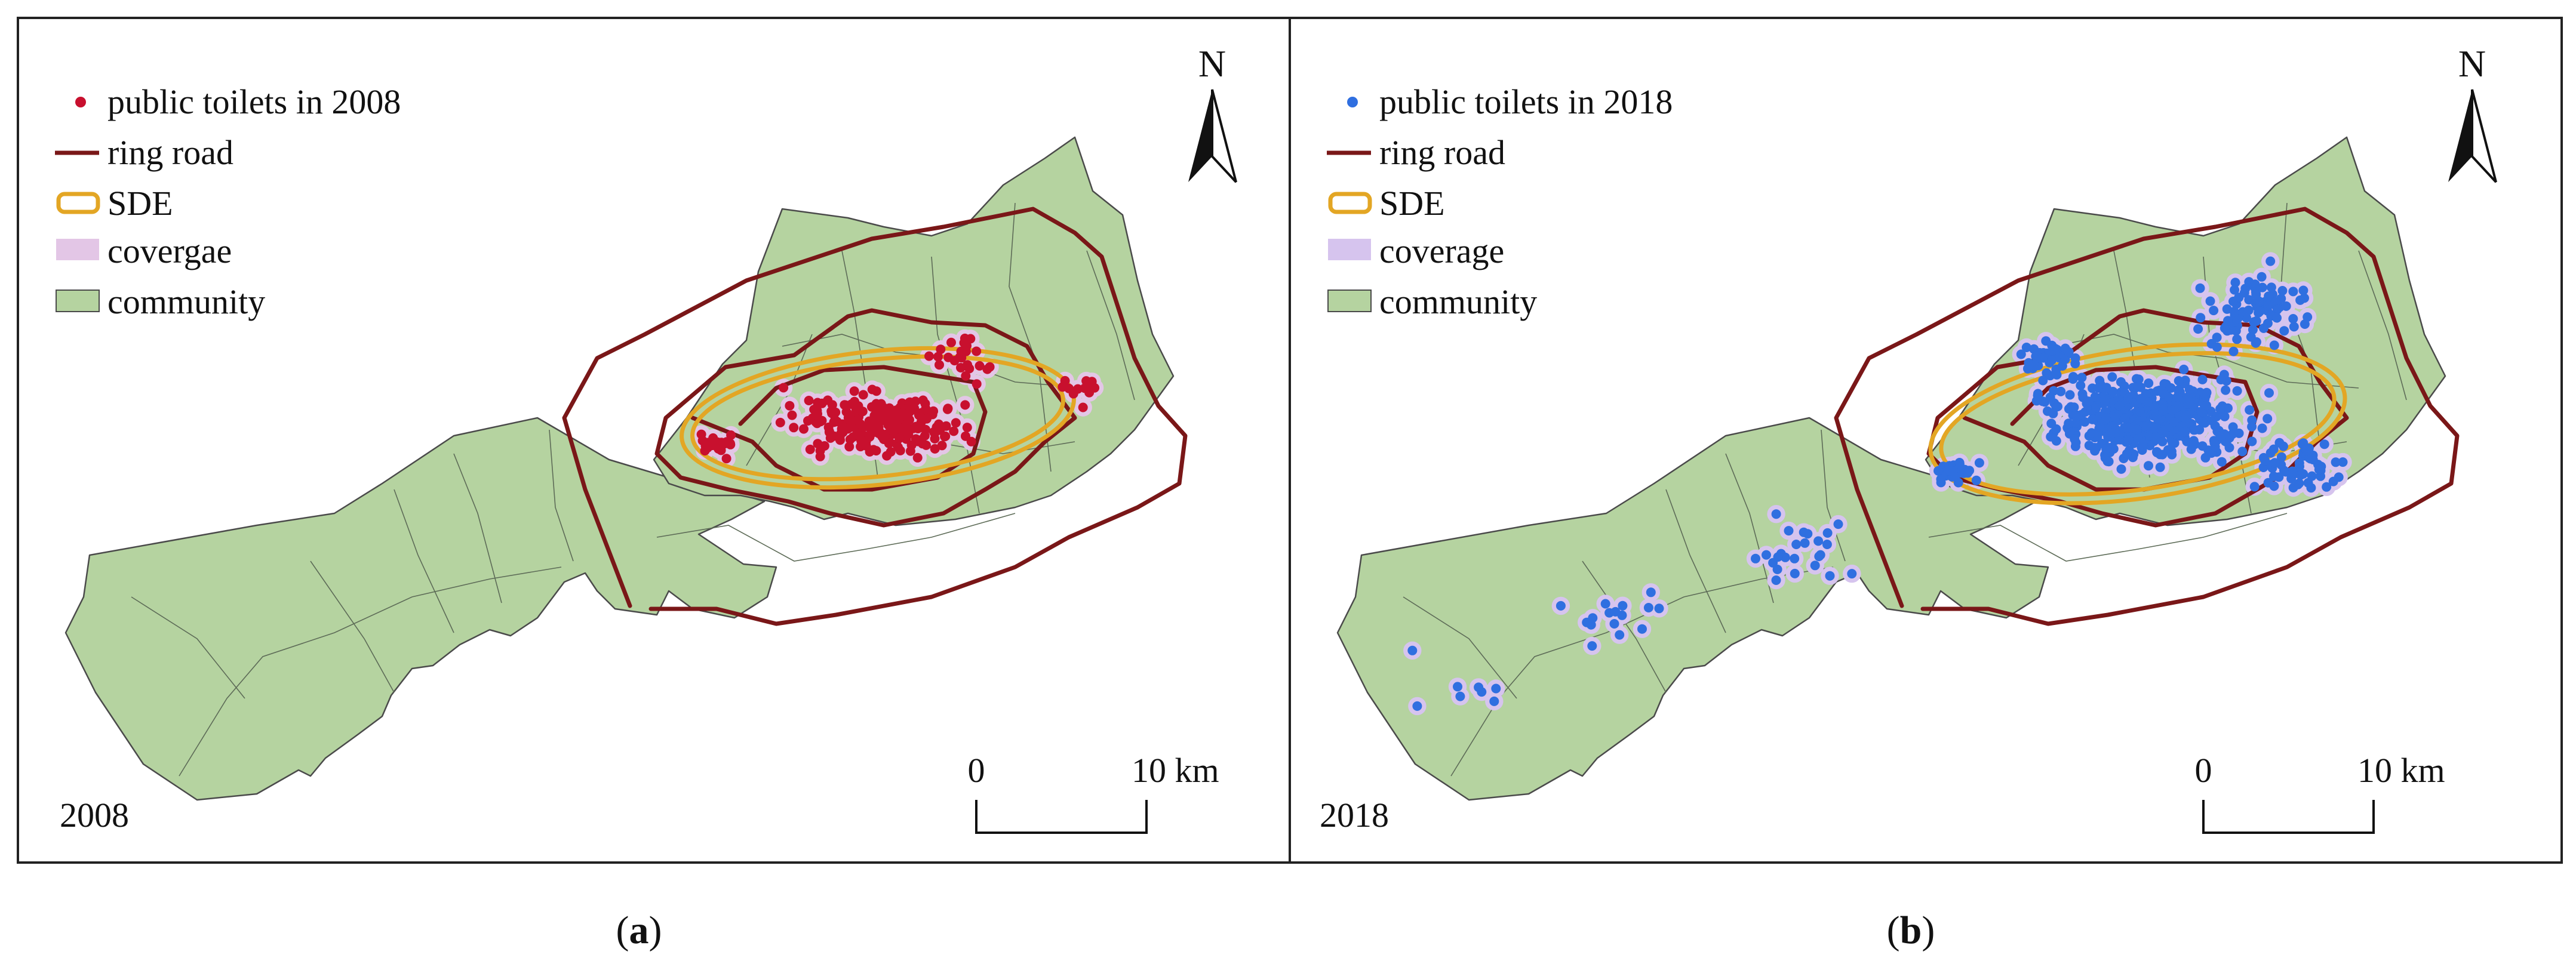 The width and height of the screenshot is (2576, 970). I want to click on legend-sde-symbol-a, so click(78, 203).